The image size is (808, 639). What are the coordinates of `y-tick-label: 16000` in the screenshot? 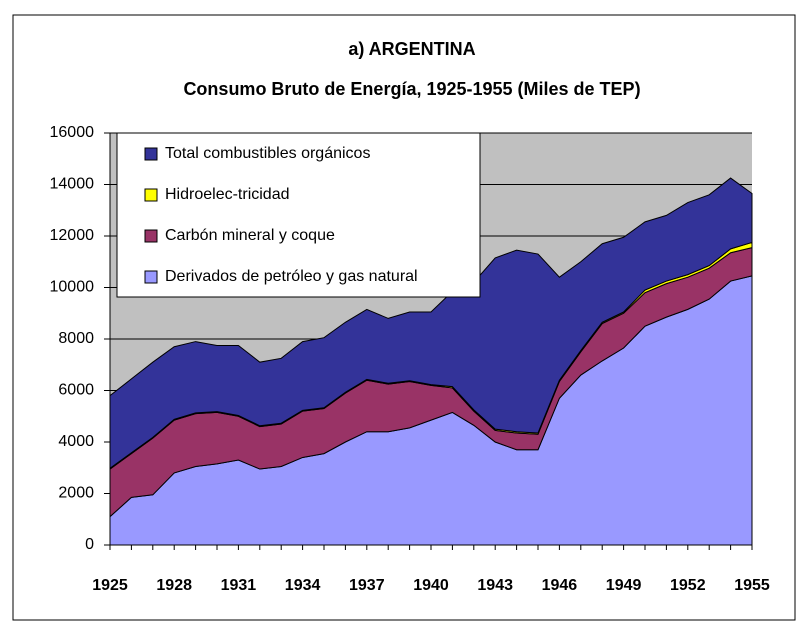 It's located at (72, 132).